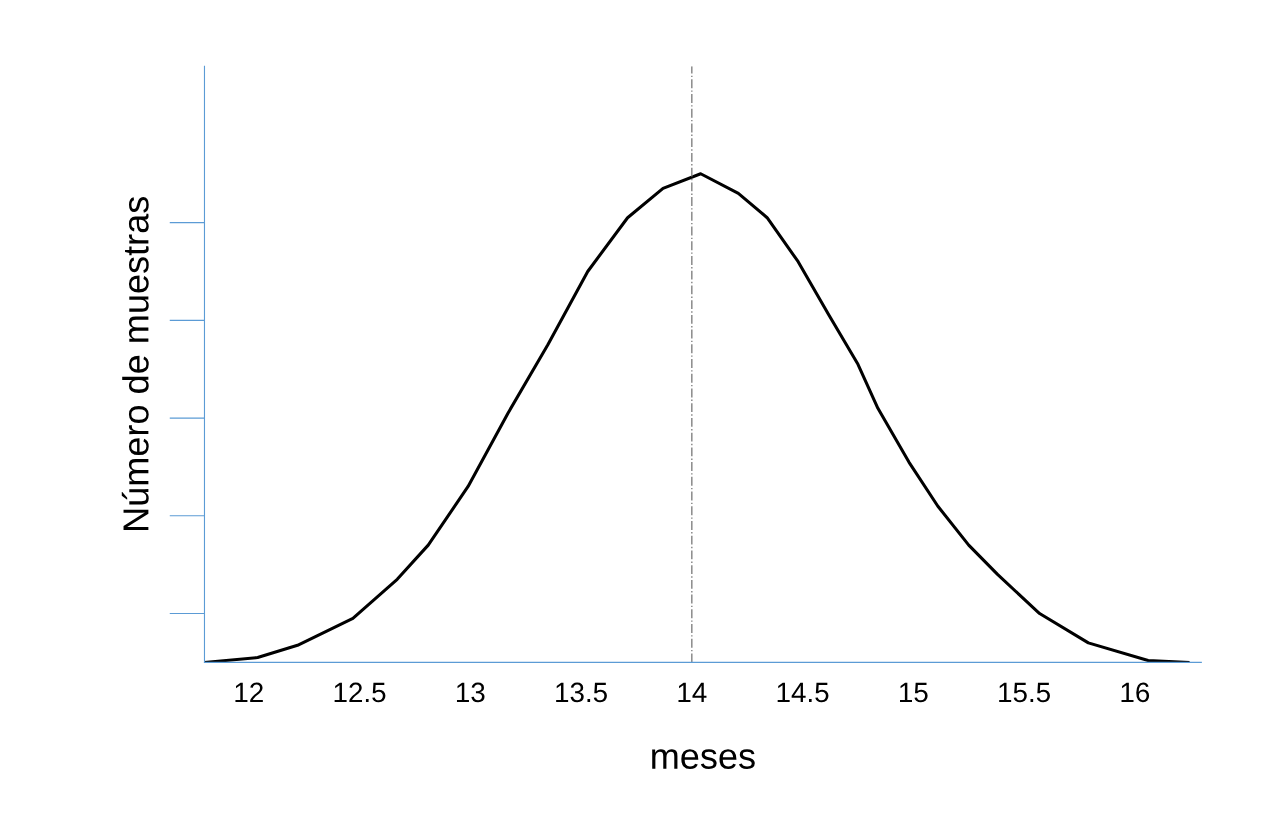 The image size is (1278, 828). Describe the element at coordinates (703, 759) in the screenshot. I see `x-axis-title: meses` at that location.